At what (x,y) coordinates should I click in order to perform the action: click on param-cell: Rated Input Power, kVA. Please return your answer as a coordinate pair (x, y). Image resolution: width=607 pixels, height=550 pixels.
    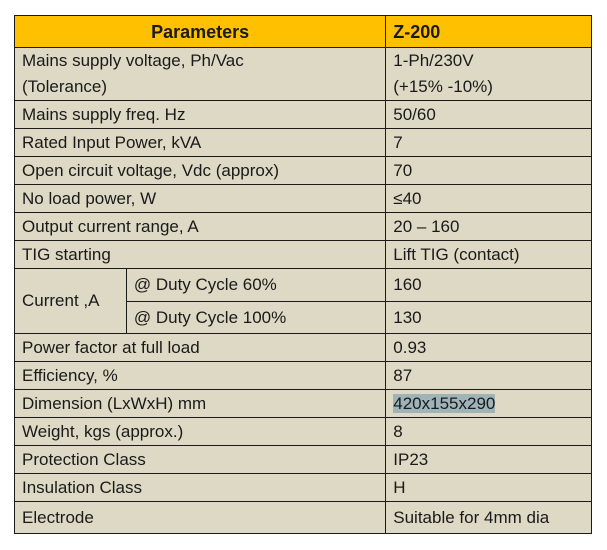
    Looking at the image, I should click on (200, 142).